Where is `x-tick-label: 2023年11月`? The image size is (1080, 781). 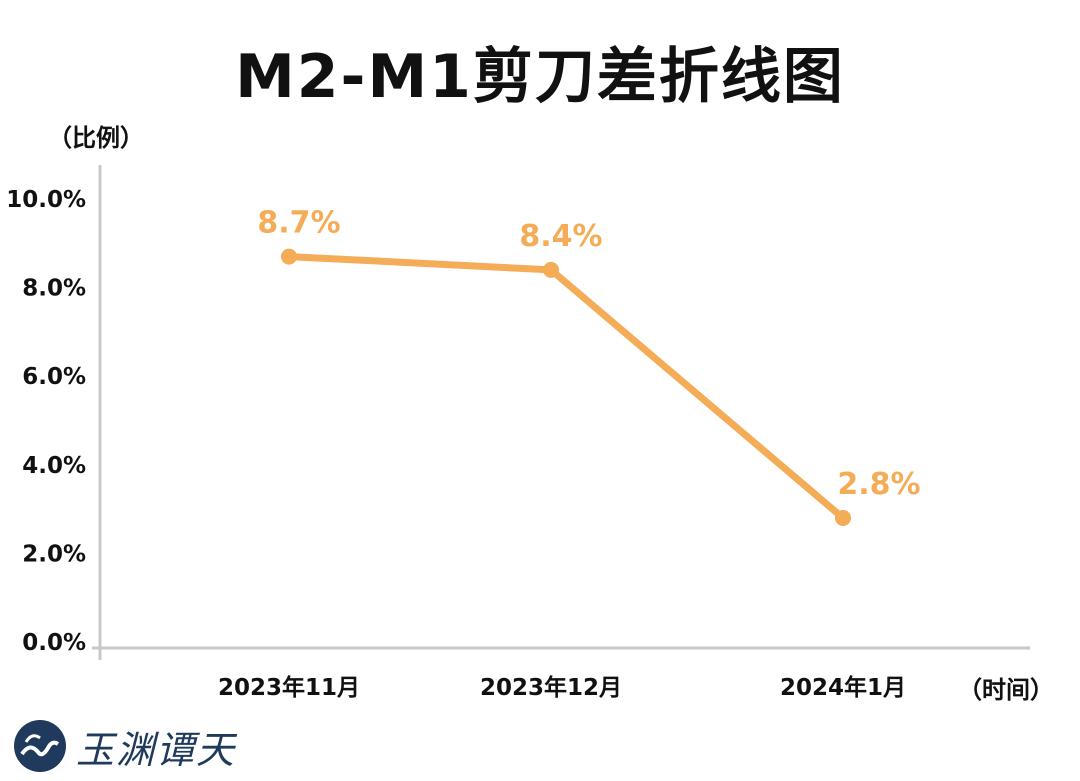 x-tick-label: 2023年11月 is located at coordinates (289, 687).